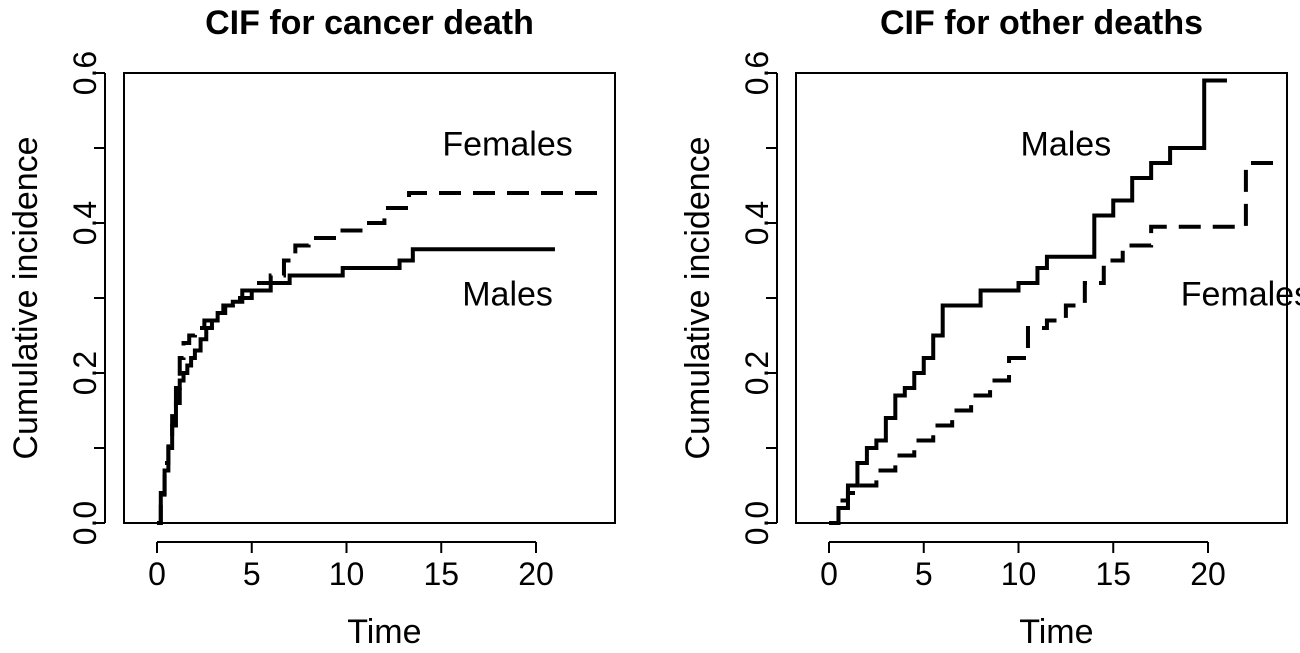 This screenshot has width=1300, height=653. Describe the element at coordinates (1041, 23) in the screenshot. I see `chart-title: CIF for other deaths` at that location.